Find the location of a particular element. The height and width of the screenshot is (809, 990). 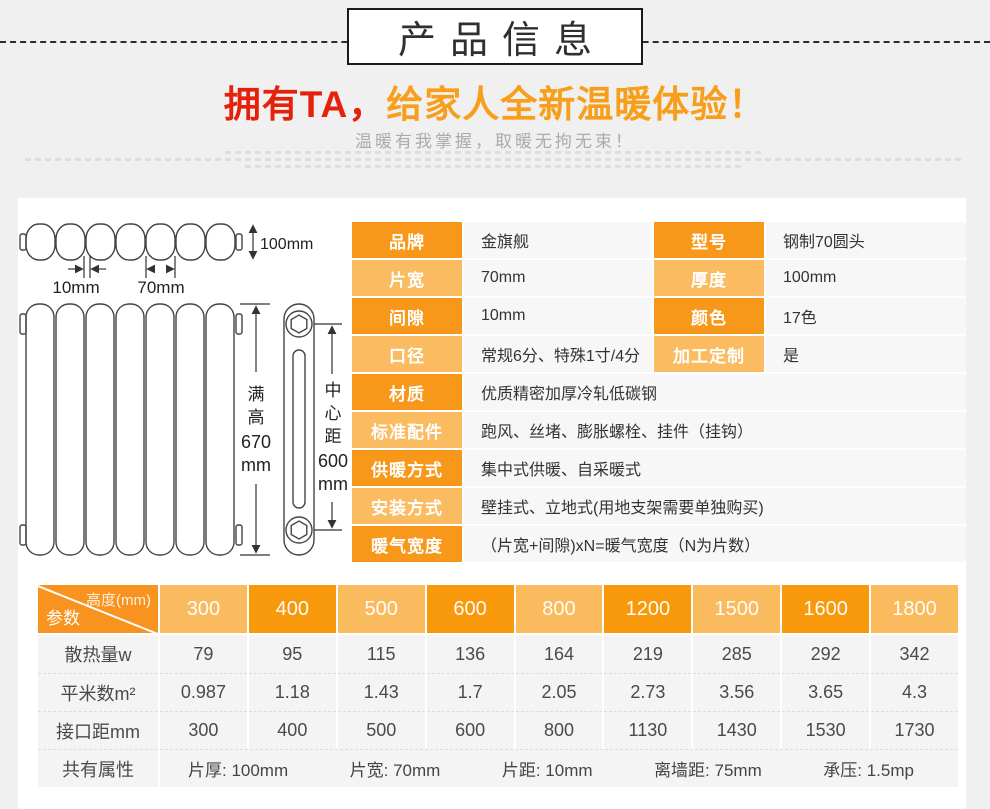

spec-value: 金旗舰 is located at coordinates (558, 240).